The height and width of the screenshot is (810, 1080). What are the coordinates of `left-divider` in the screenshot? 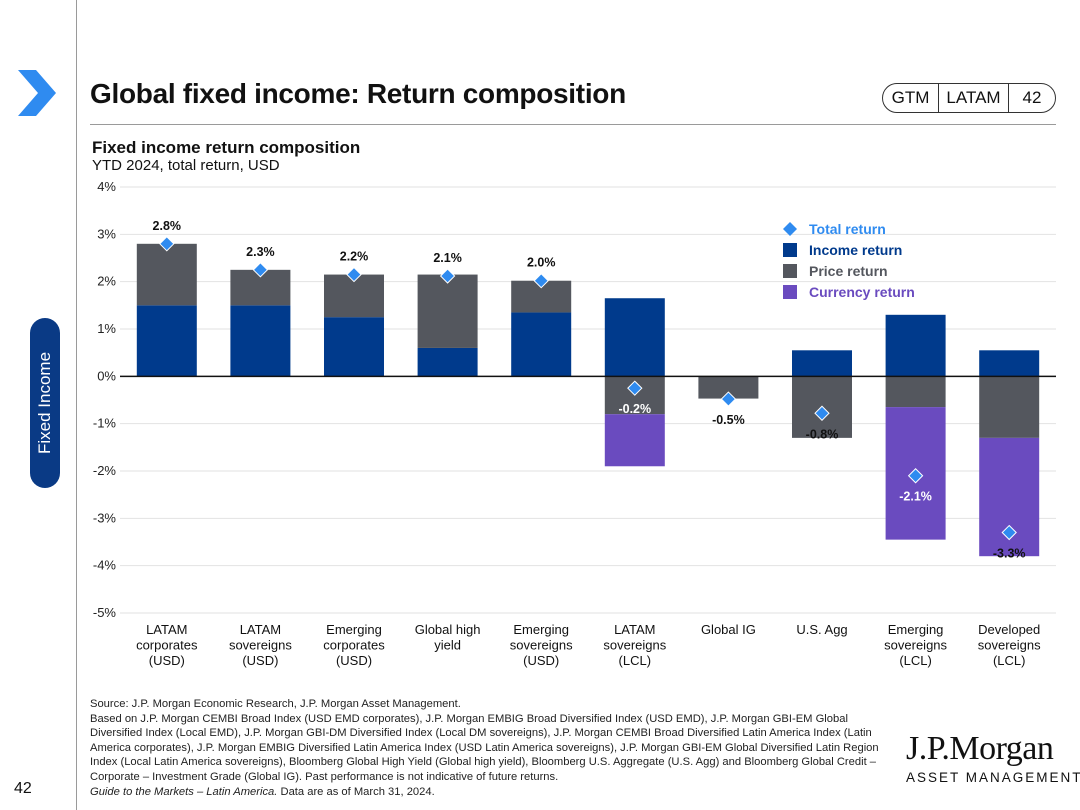 It's located at (76, 405).